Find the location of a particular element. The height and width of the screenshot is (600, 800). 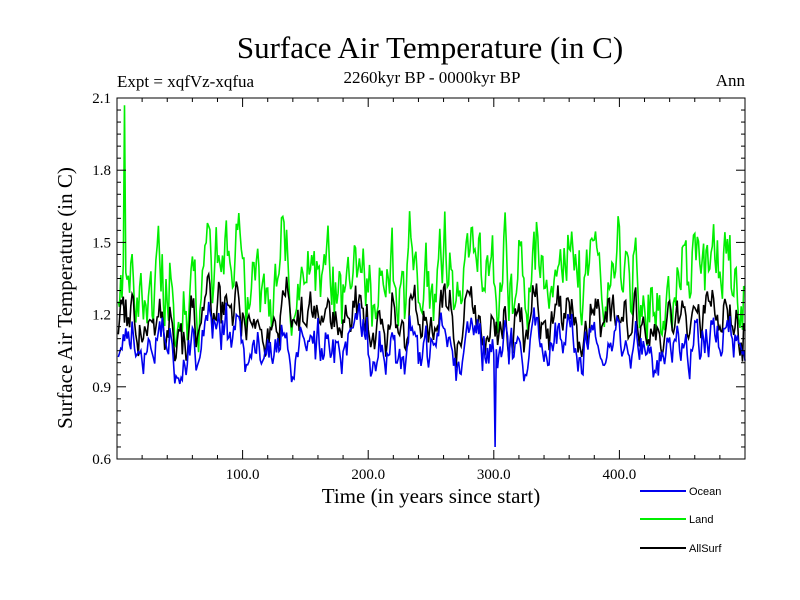

chart-title: Surface Air Temperature (in C) is located at coordinates (430, 47).